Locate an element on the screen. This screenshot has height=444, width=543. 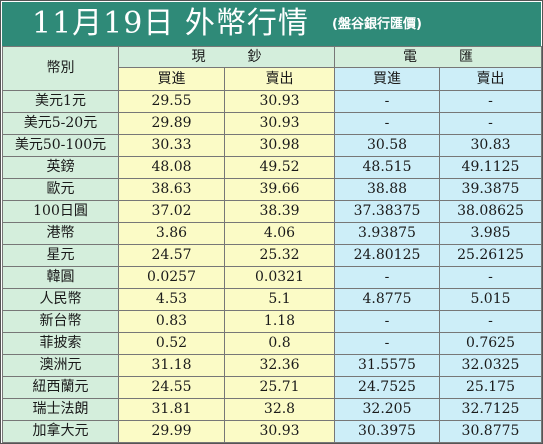
title-bar: 11月19日 外幣行情 (盤谷銀行匯價) is located at coordinates (271, 24).